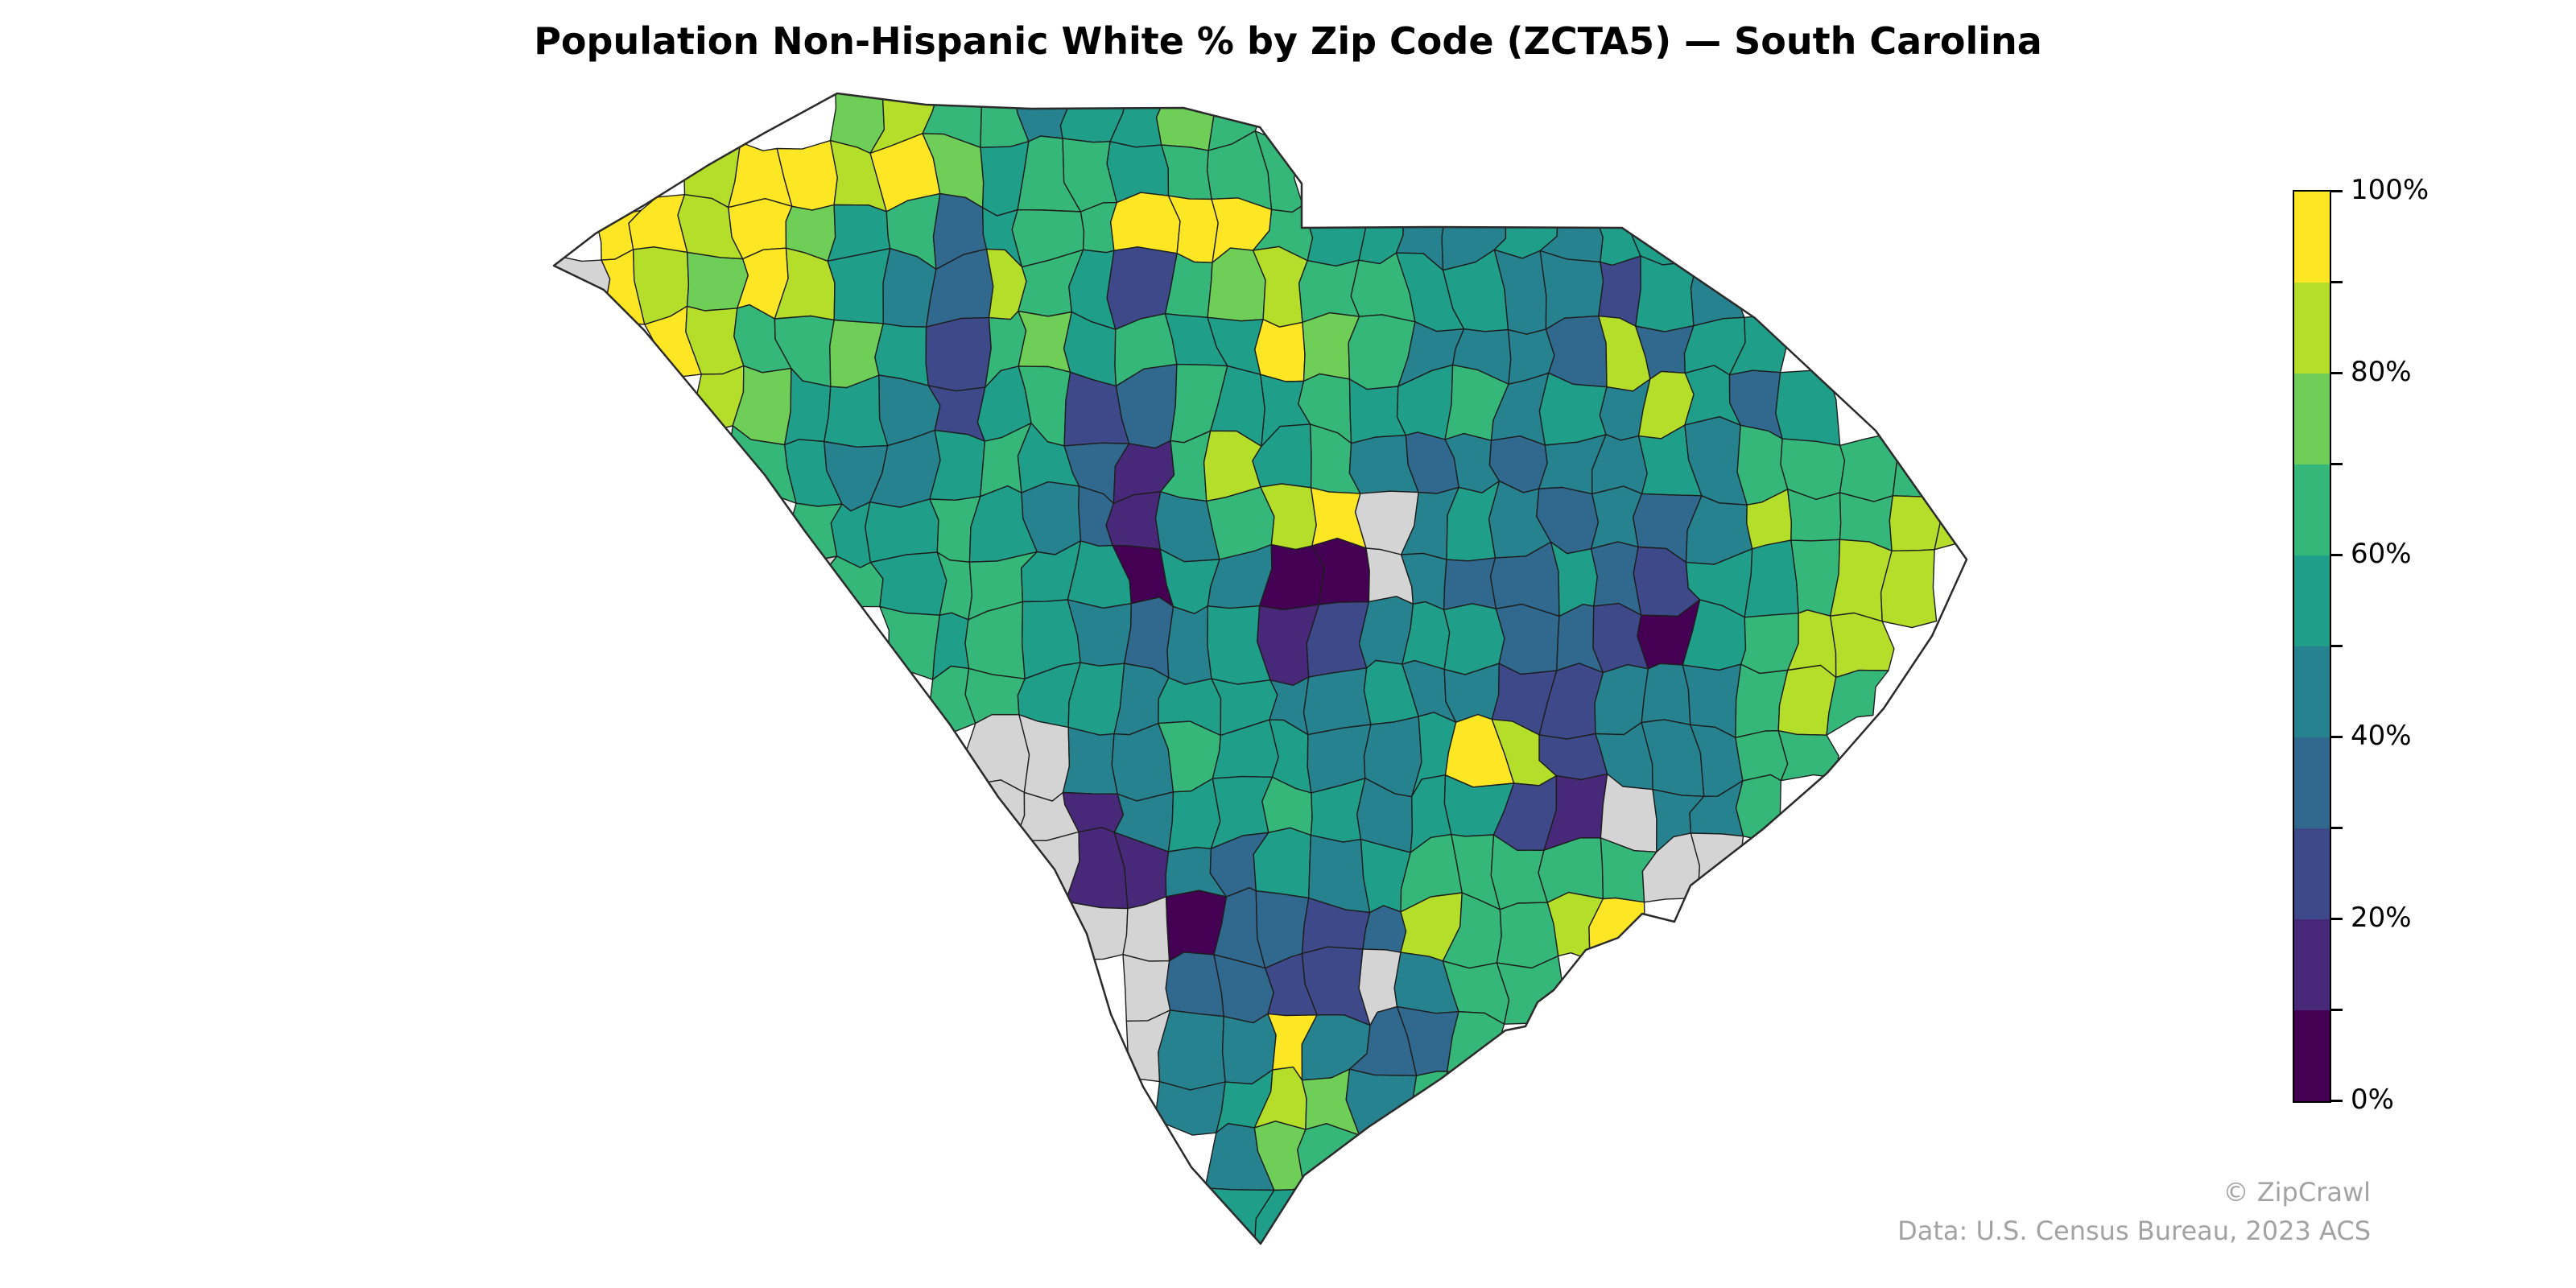  What do you see at coordinates (2297, 1192) in the screenshot?
I see `attribution-watermark: © ZipCrawl` at bounding box center [2297, 1192].